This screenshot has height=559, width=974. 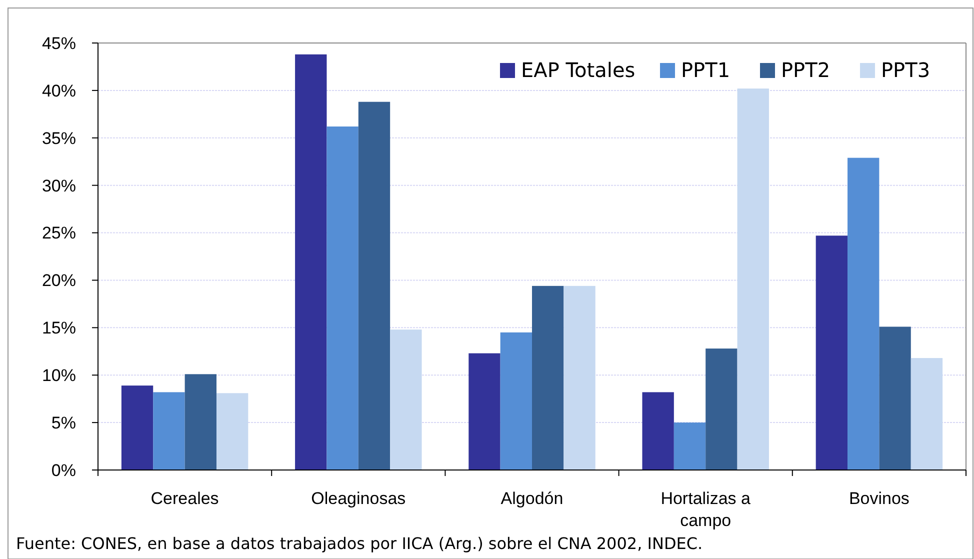 I want to click on x-tick-label: Algodón, so click(x=532, y=498).